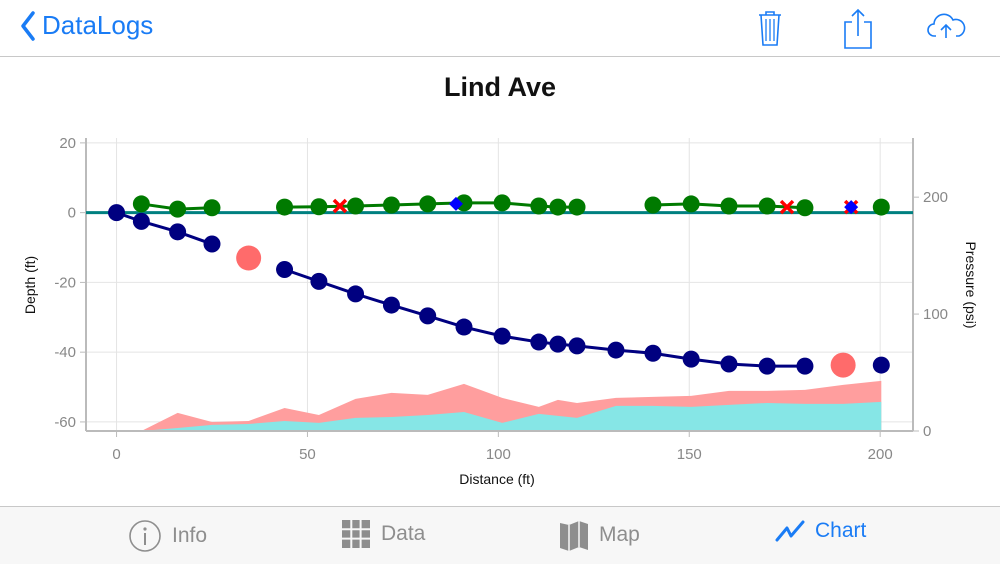  I want to click on y2-tick-label: 200, so click(935, 197).